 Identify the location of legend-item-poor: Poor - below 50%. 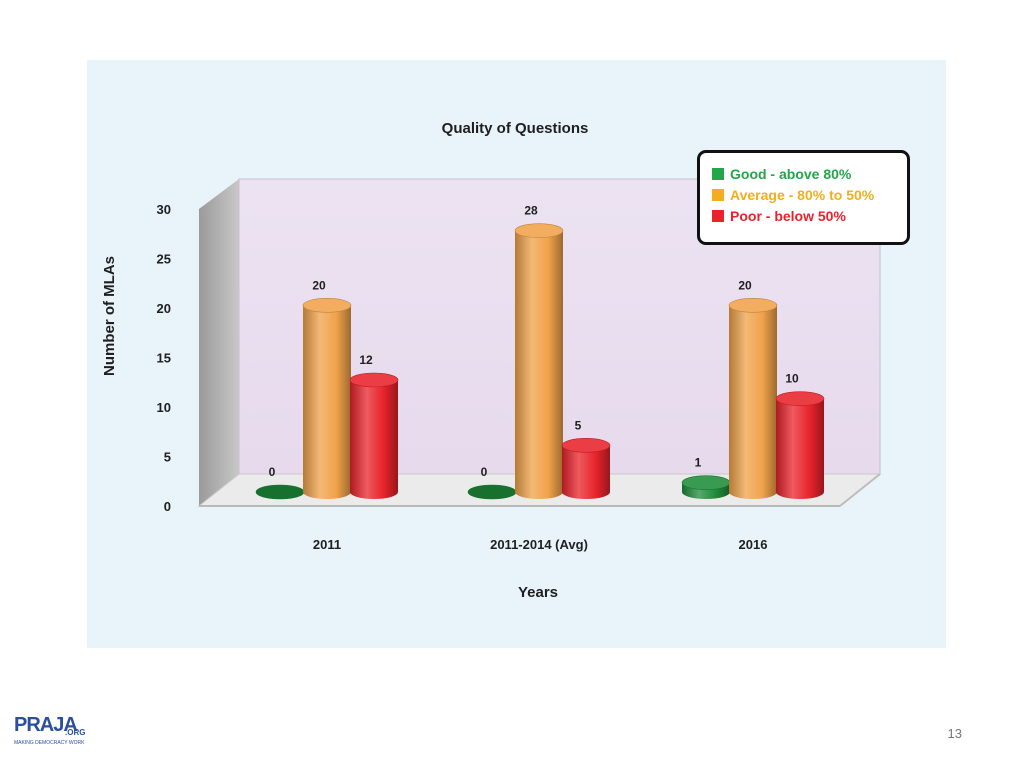
(809, 215).